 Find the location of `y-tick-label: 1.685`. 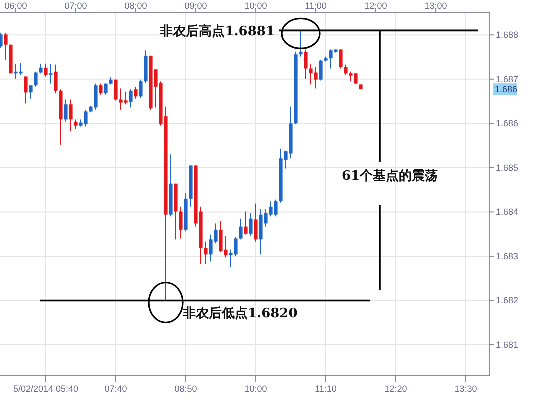

y-tick-label: 1.685 is located at coordinates (507, 167).